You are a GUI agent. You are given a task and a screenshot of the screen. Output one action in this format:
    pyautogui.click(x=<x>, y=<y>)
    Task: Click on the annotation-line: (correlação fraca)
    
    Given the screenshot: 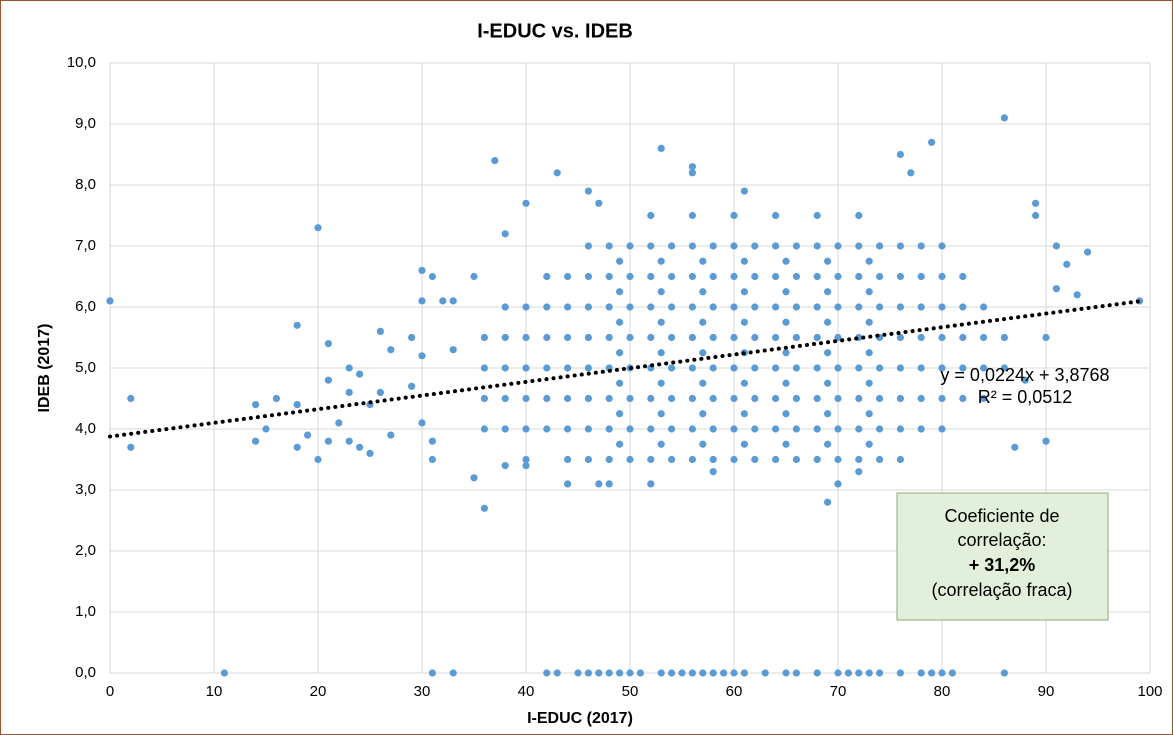 What is the action you would take?
    pyautogui.click(x=1001, y=590)
    